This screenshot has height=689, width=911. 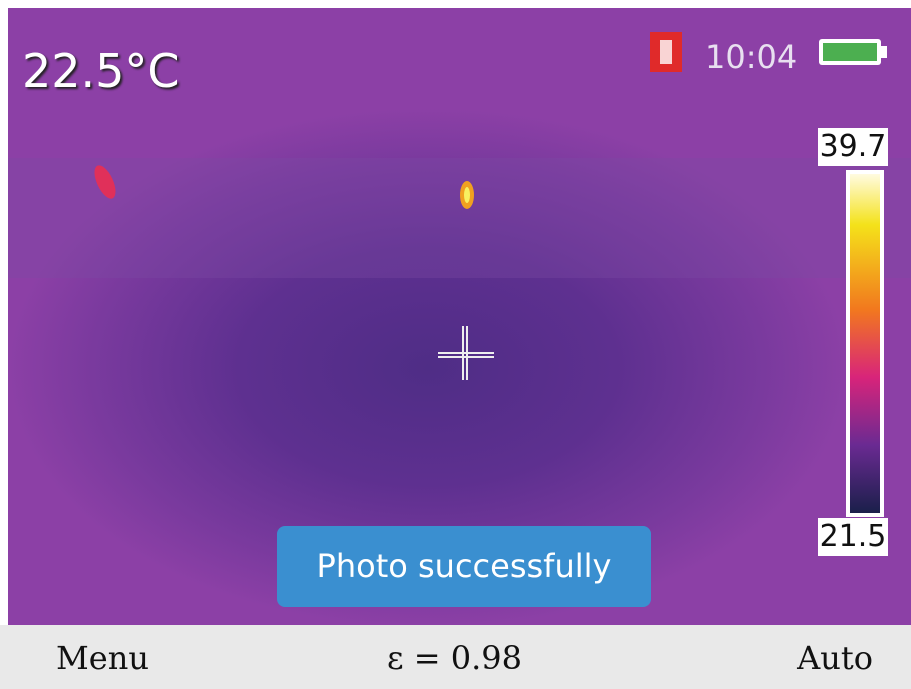 I want to click on toast: Photo successfully, so click(x=464, y=566).